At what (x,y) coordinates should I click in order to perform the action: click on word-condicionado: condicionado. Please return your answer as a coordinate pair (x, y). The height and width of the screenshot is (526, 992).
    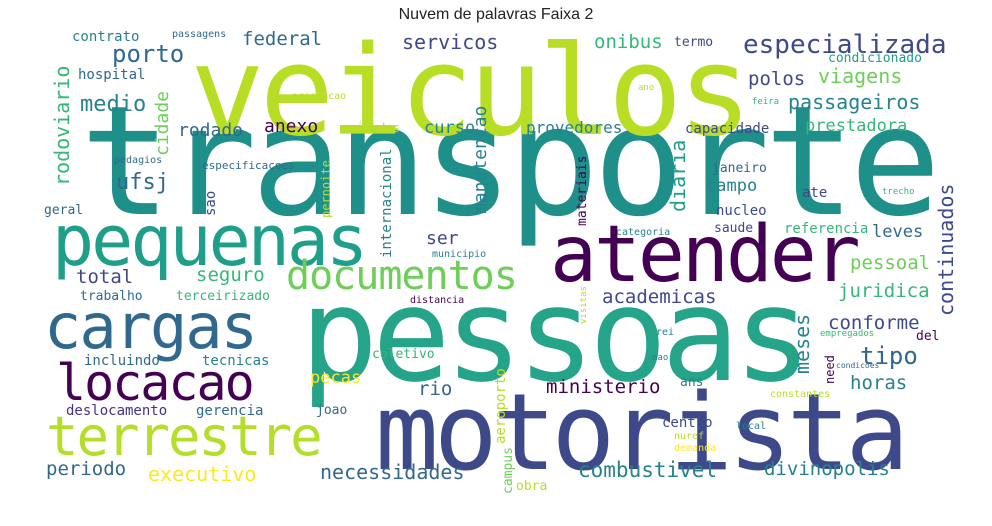
    Looking at the image, I should click on (875, 58).